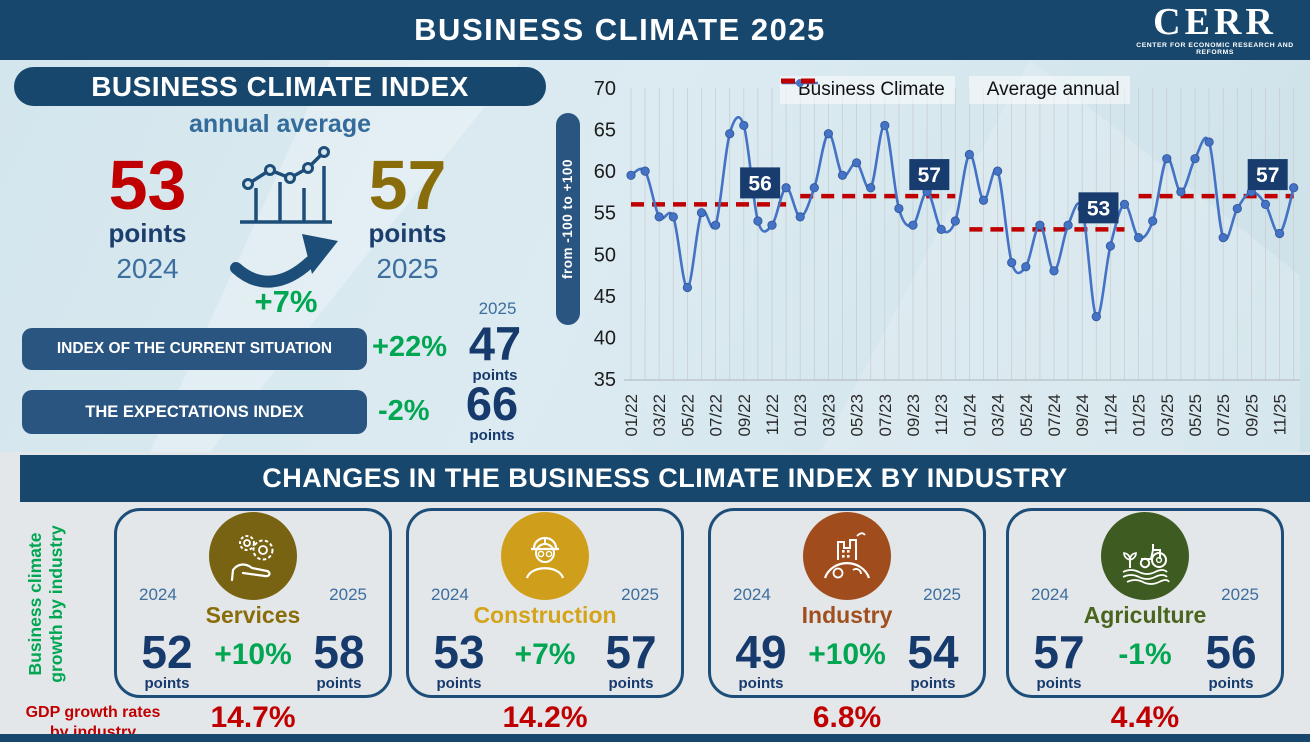 The width and height of the screenshot is (1310, 742). Describe the element at coordinates (545, 654) in the screenshot. I see `card-change-percent: +7%` at that location.